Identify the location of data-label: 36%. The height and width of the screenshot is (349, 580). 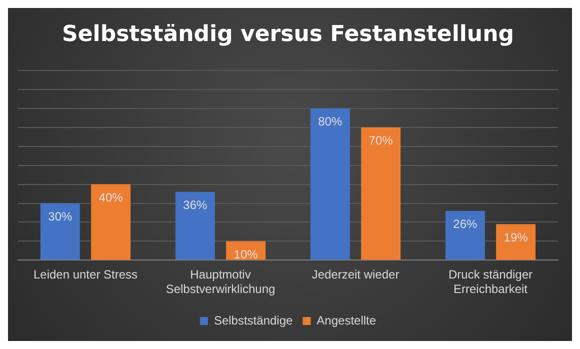
(195, 205).